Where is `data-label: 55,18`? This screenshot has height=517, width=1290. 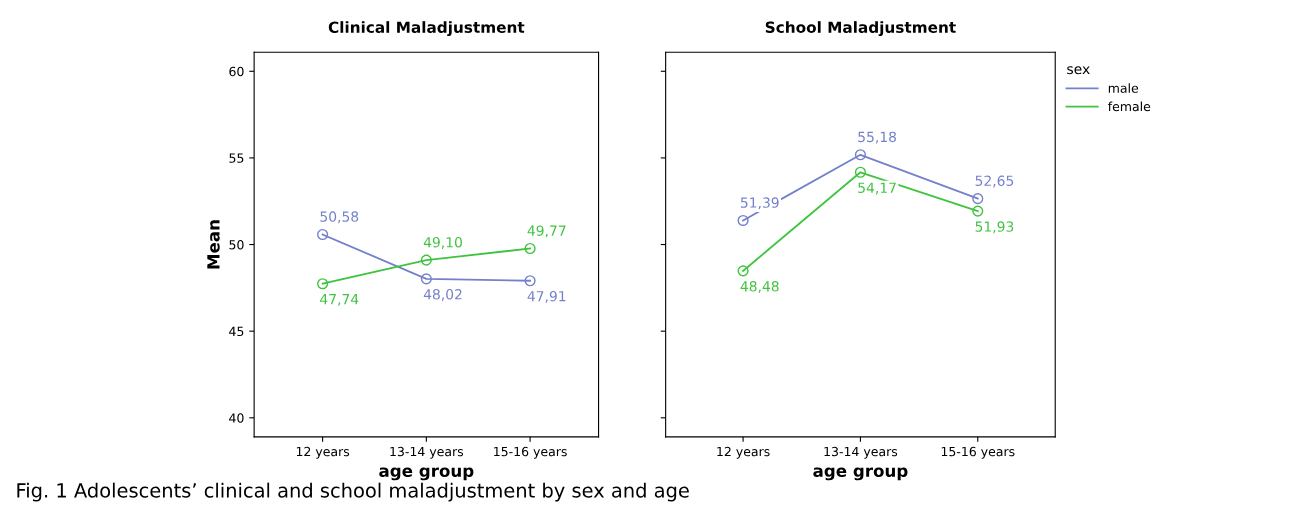 data-label: 55,18 is located at coordinates (877, 137).